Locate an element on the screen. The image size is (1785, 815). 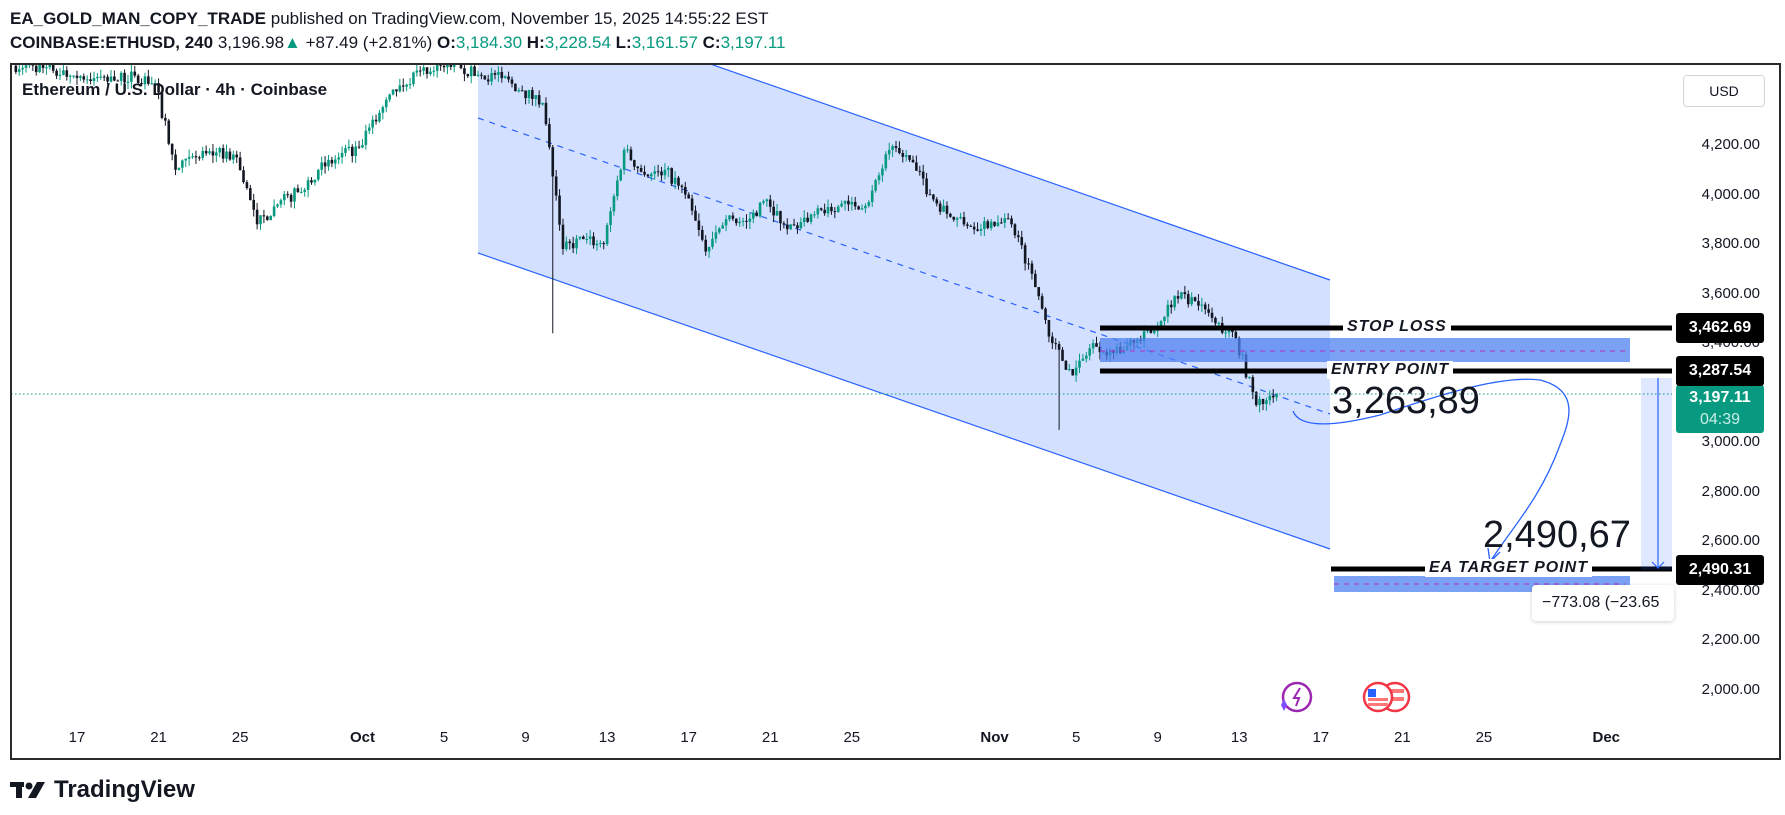
time-axis-label: 13 is located at coordinates (607, 737).